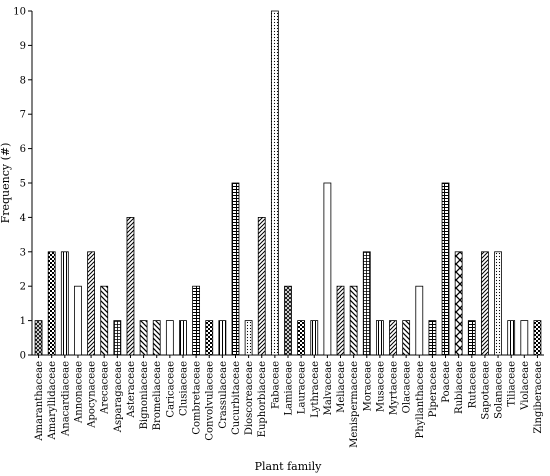  What do you see at coordinates (210, 401) in the screenshot?
I see `x-tick-label: Convolvulaceae` at bounding box center [210, 401].